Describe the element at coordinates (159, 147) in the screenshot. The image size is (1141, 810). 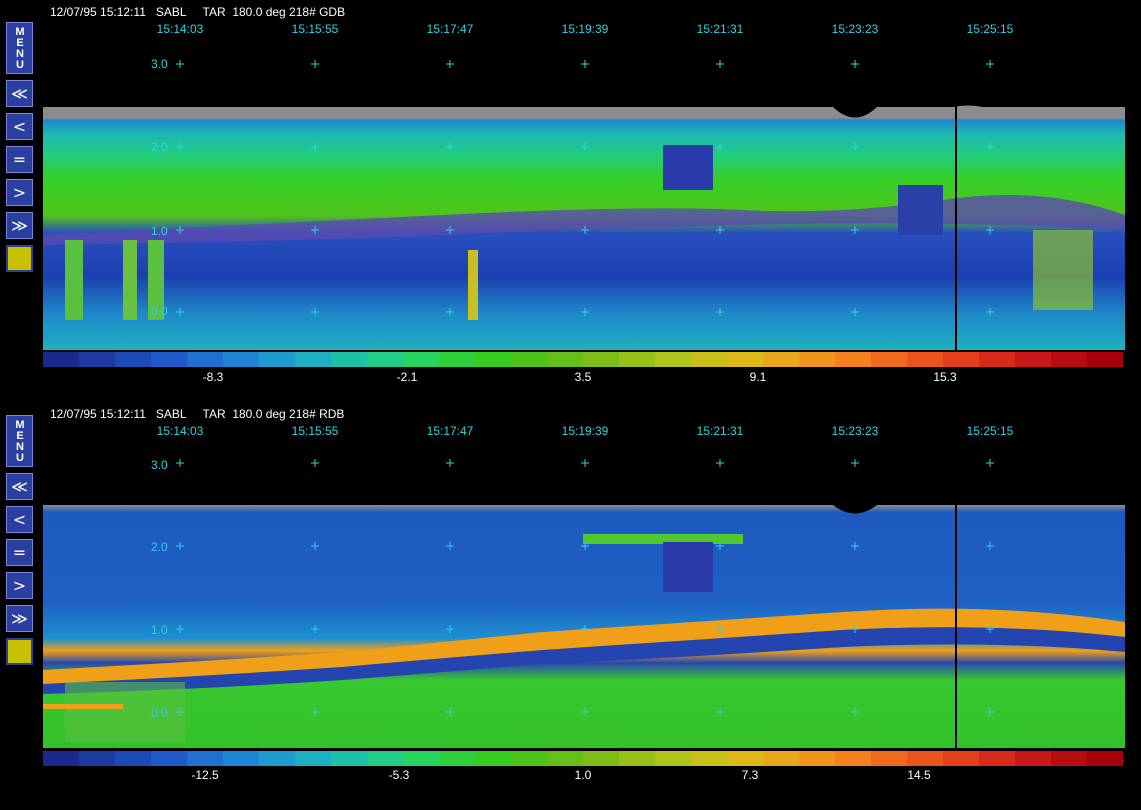
I see `depth-label: 2.0` at that location.